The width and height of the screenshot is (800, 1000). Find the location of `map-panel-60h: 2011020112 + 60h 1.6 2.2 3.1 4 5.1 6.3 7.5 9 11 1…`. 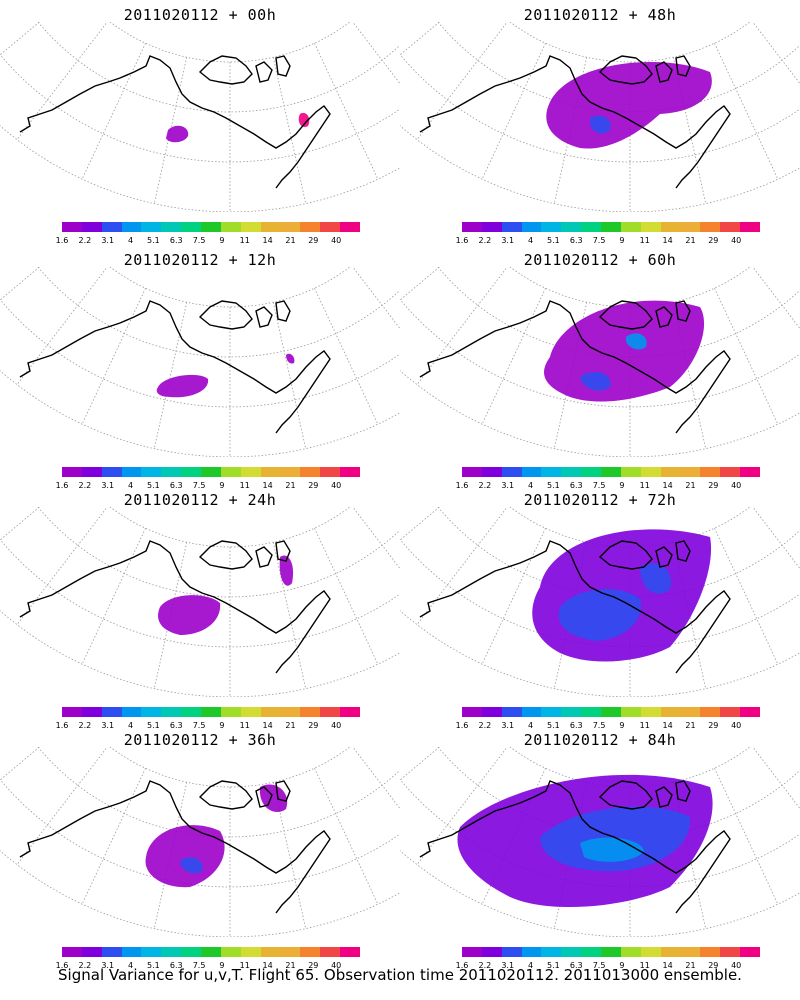

map-panel-60h: 2011020112 + 60h 1.6 2.2 3.1 4 5.1 6.3 7.5 9 11 1… is located at coordinates (600, 367).